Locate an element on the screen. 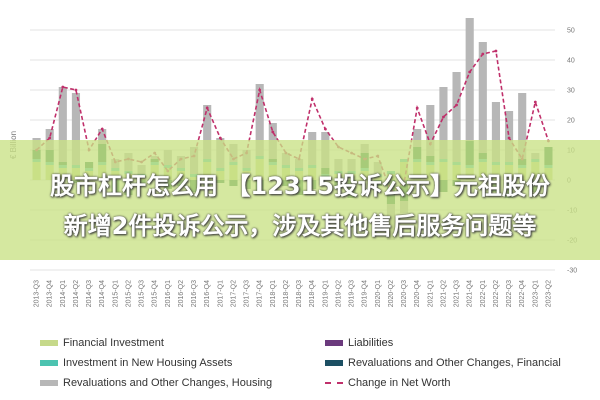 This screenshot has height=400, width=600. x-tick-label: 2014-Q2 is located at coordinates (76, 293).